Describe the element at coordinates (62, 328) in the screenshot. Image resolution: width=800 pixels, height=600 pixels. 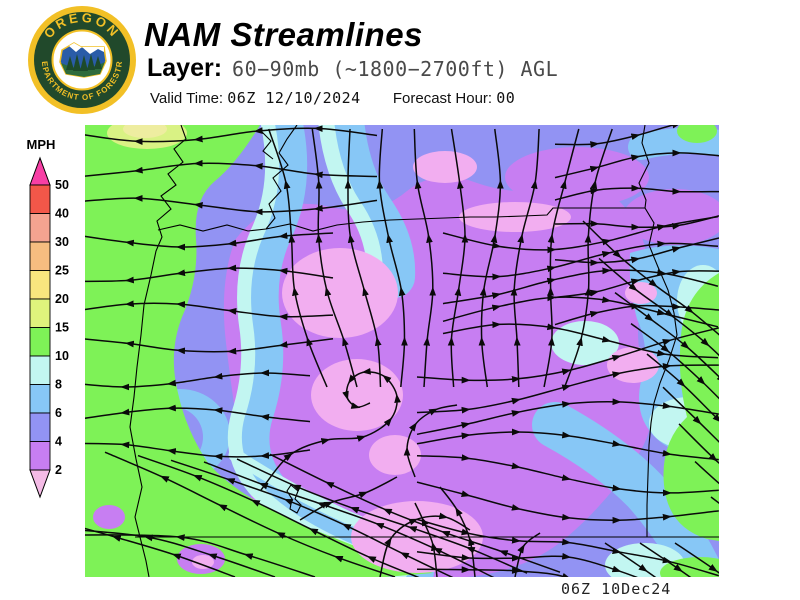
I see `legend-tick-label: 15` at that location.